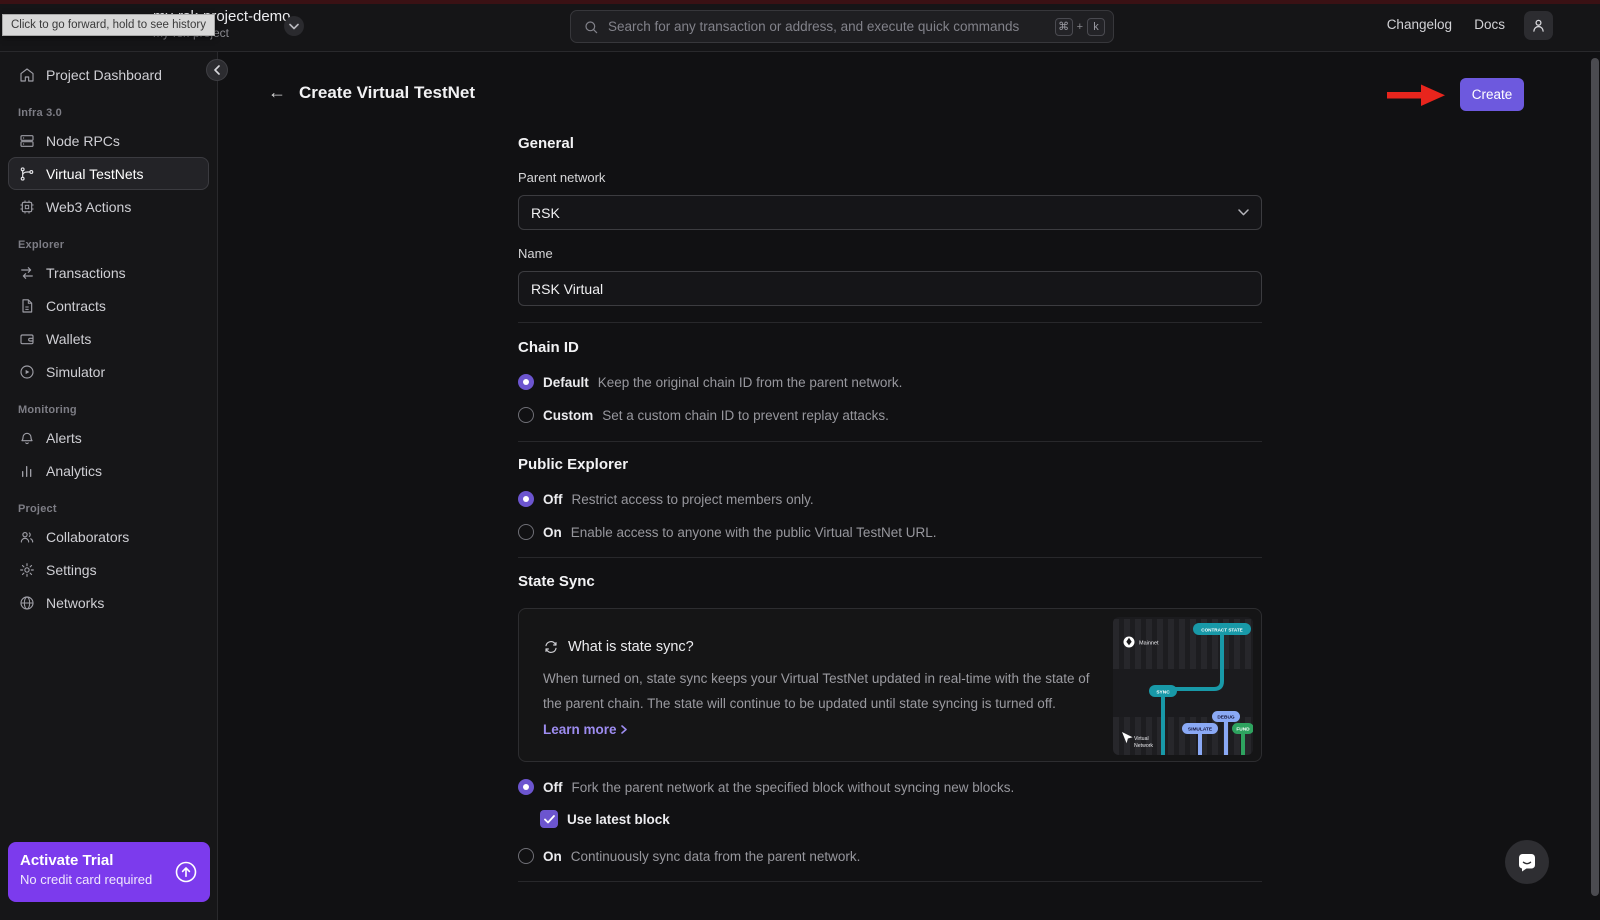  I want to click on project-chevron-button, so click(294, 26).